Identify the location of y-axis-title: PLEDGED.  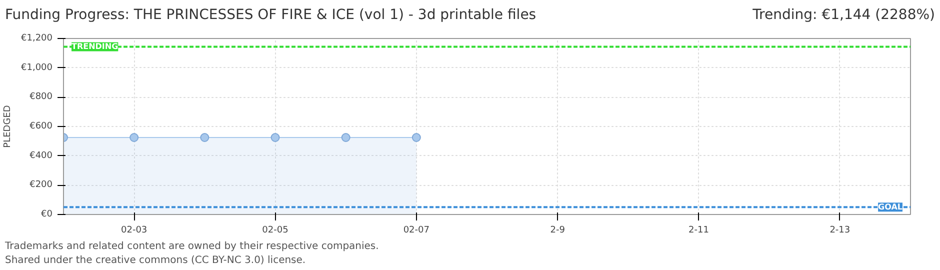
(8, 126).